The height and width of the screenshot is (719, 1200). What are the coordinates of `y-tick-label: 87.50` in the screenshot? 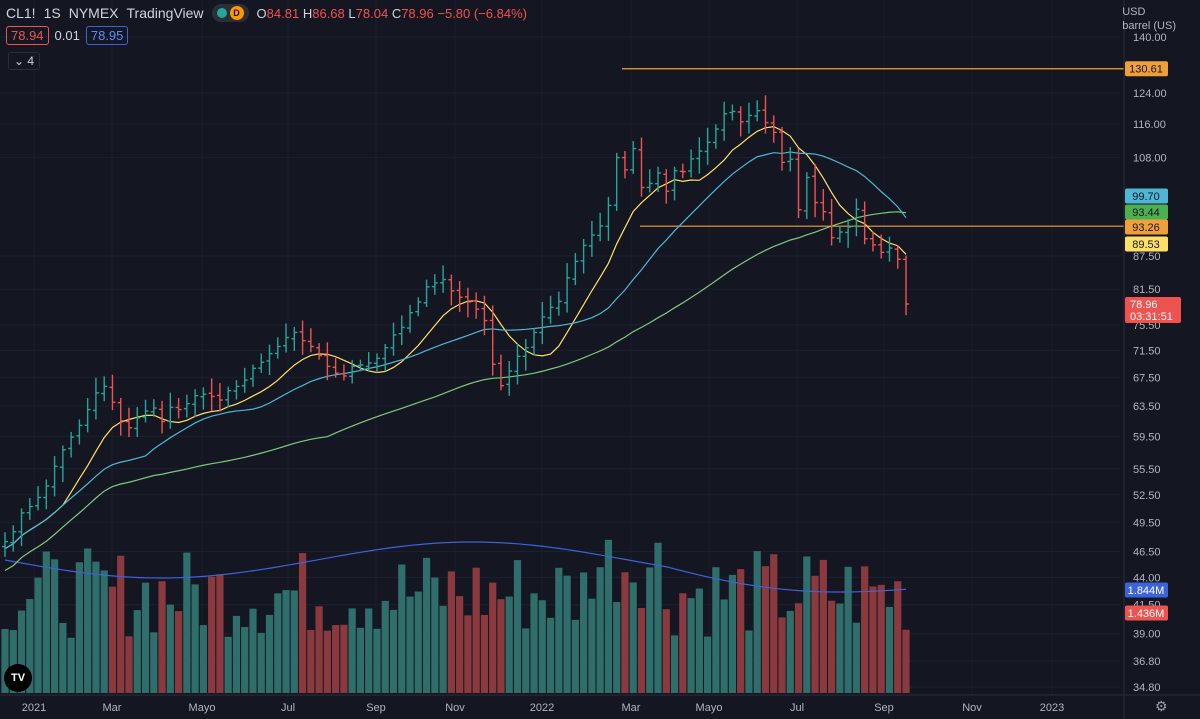 It's located at (1147, 257).